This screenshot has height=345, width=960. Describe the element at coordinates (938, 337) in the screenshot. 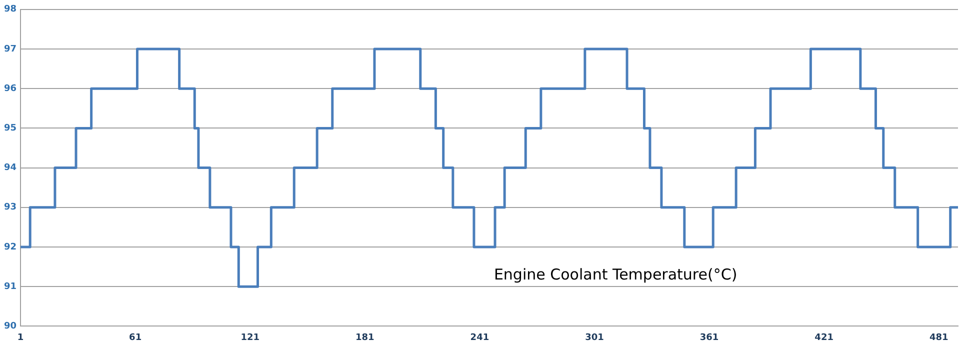

I see `x-tick-label: 481` at that location.